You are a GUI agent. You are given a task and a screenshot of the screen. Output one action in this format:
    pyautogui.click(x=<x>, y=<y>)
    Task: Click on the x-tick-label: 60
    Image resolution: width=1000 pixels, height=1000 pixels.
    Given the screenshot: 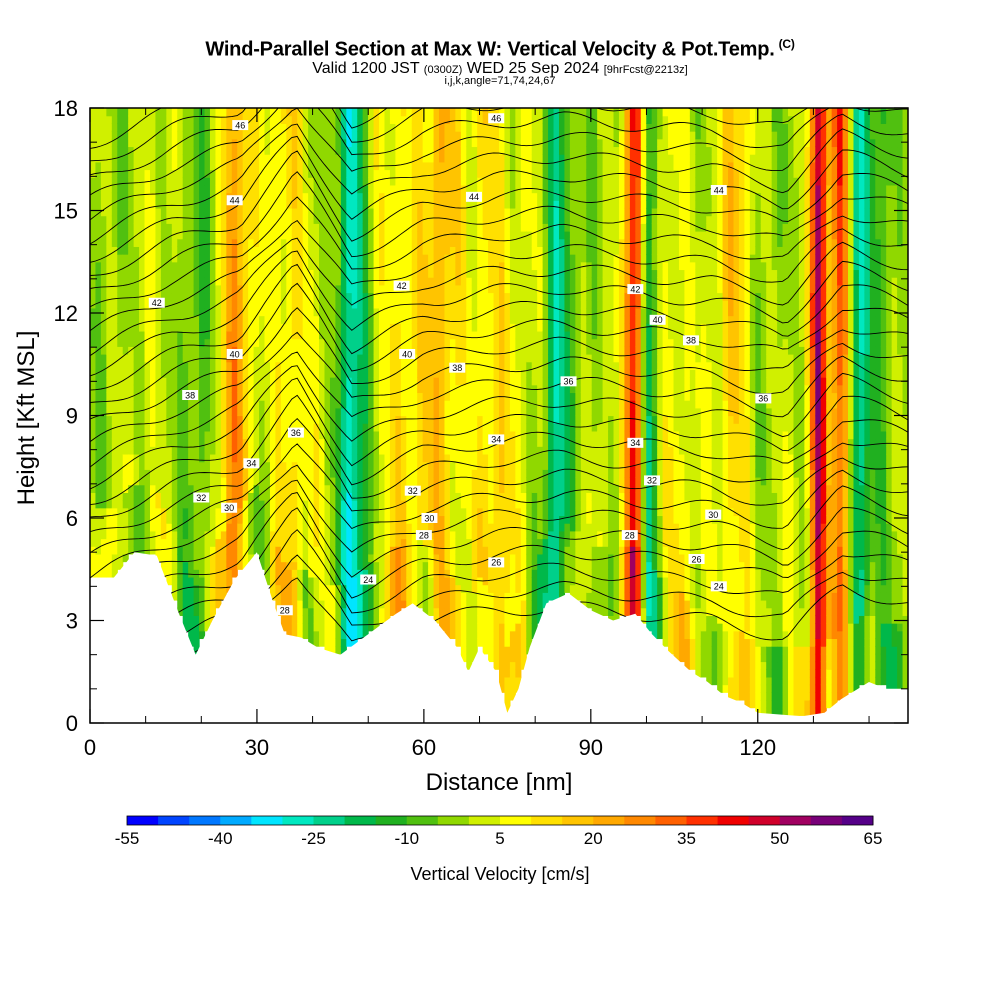 What is the action you would take?
    pyautogui.click(x=424, y=747)
    